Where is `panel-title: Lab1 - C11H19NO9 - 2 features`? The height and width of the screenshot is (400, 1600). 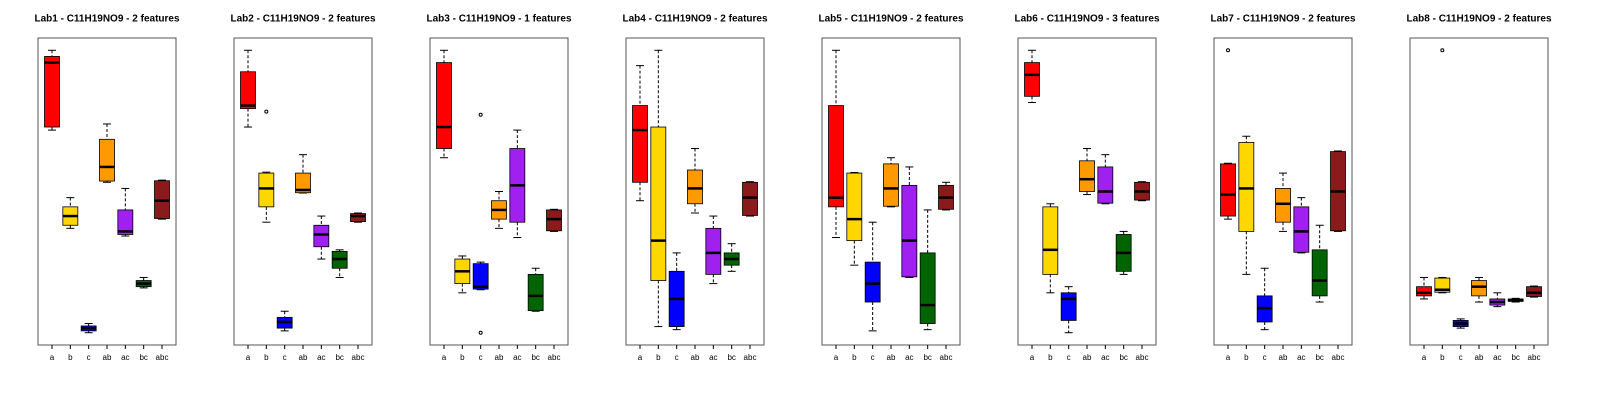 panel-title: Lab1 - C11H19NO9 - 2 features is located at coordinates (106, 19).